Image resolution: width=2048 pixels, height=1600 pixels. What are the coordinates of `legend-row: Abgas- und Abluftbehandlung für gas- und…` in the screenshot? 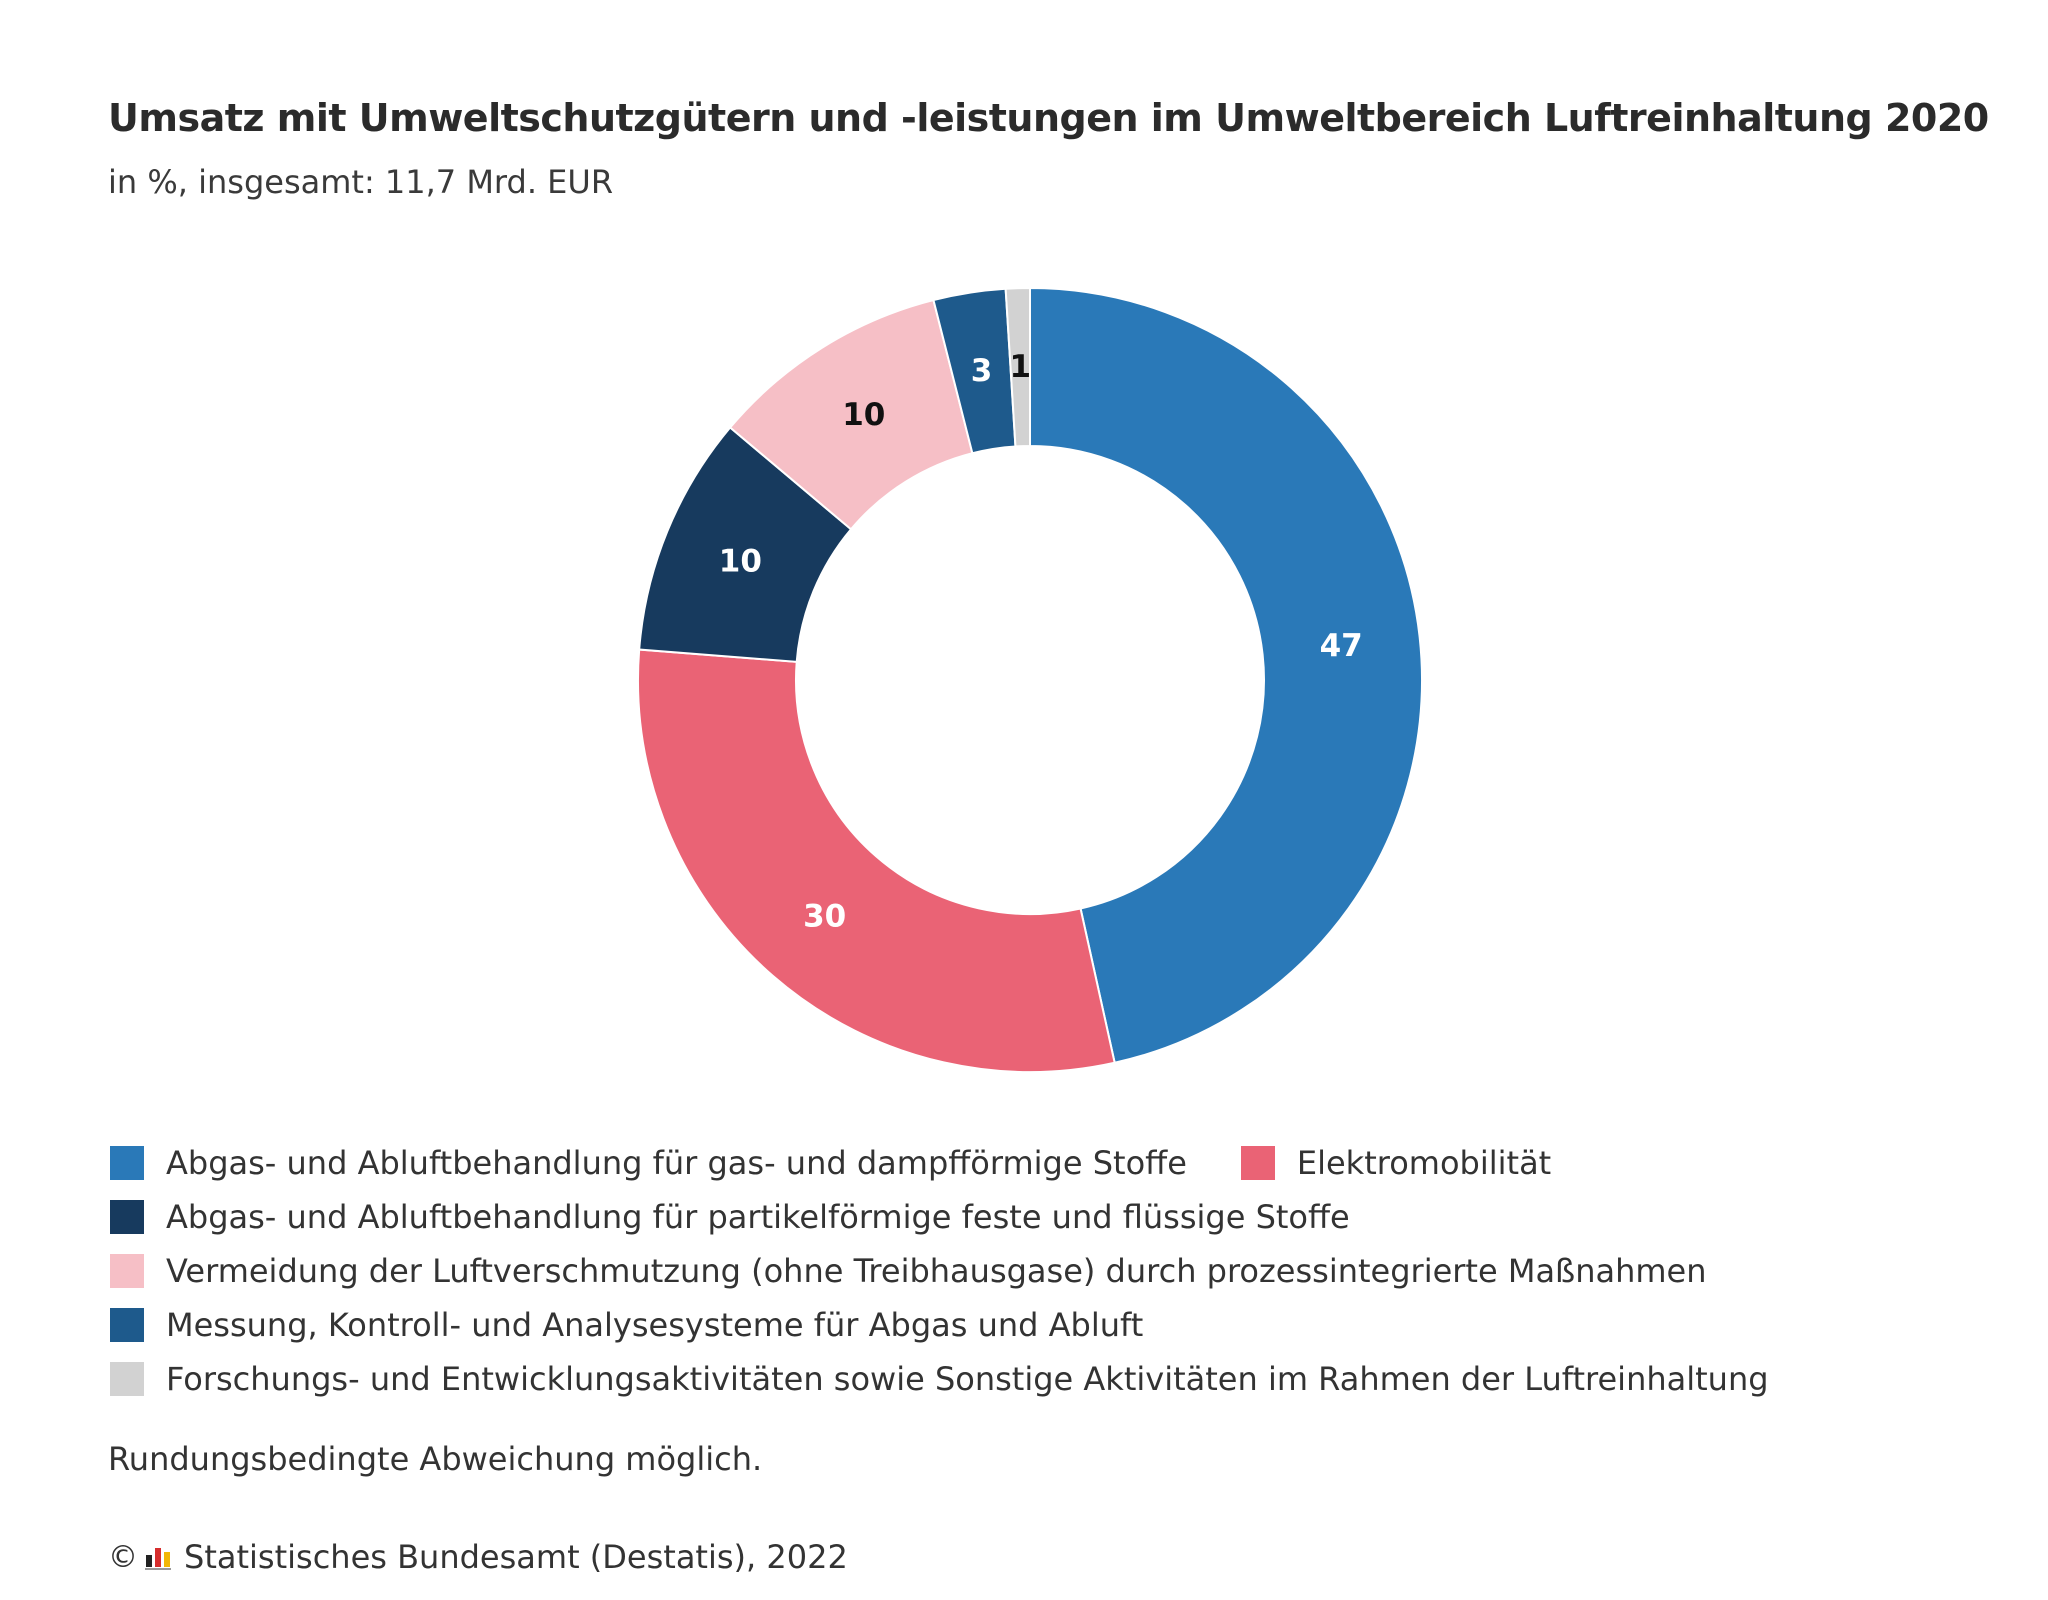 It's located at (966, 1163).